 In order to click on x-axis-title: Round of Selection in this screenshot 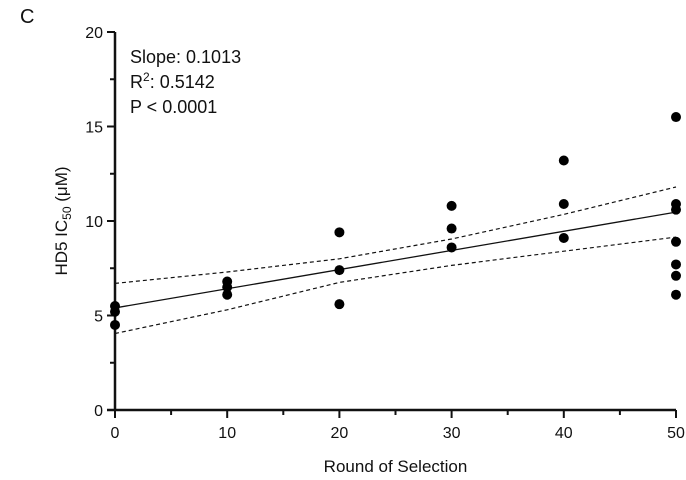, I will do `click(396, 466)`.